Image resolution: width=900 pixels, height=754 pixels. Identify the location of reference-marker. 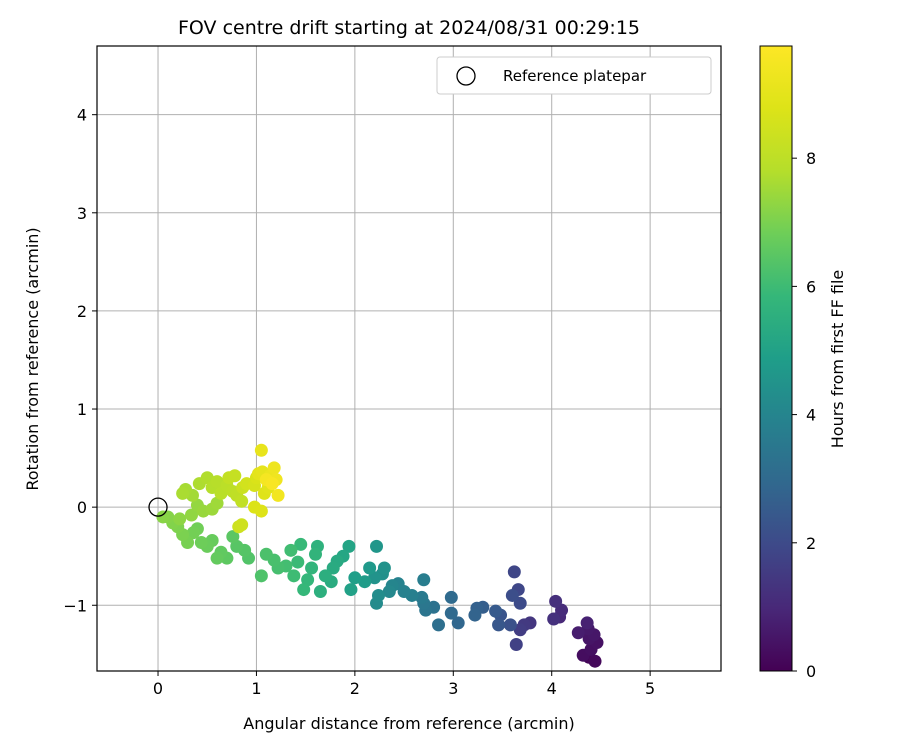
(158, 507).